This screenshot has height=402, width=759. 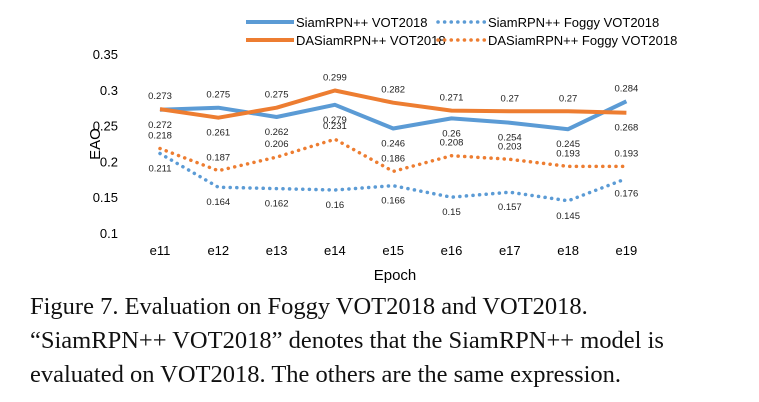 What do you see at coordinates (371, 40) in the screenshot?
I see `legend-label: DASiamRPN++ VOT2018` at bounding box center [371, 40].